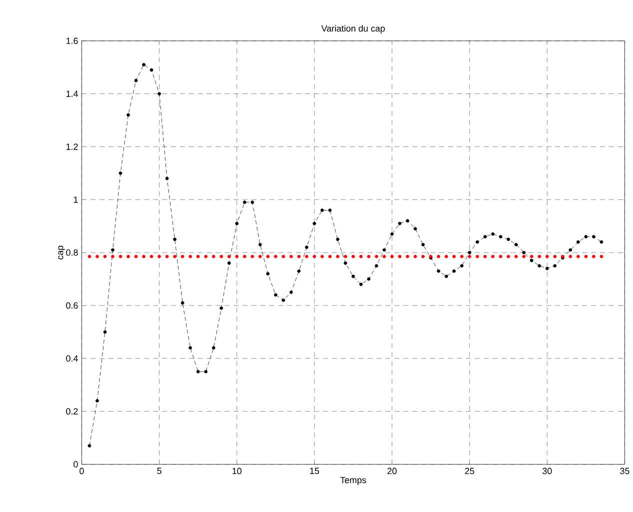 The image size is (633, 512). I want to click on x-tick-label: 15, so click(315, 471).